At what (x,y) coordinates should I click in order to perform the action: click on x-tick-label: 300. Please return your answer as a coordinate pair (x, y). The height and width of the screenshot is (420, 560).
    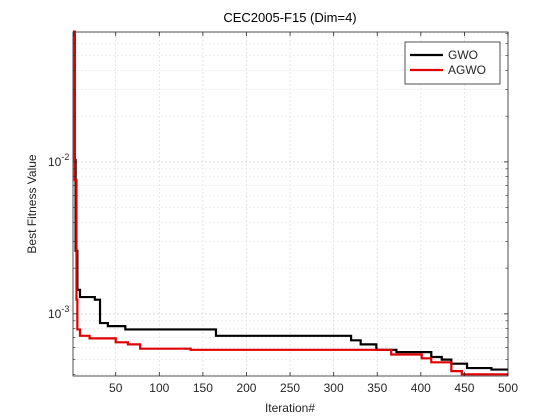
    Looking at the image, I should click on (334, 388).